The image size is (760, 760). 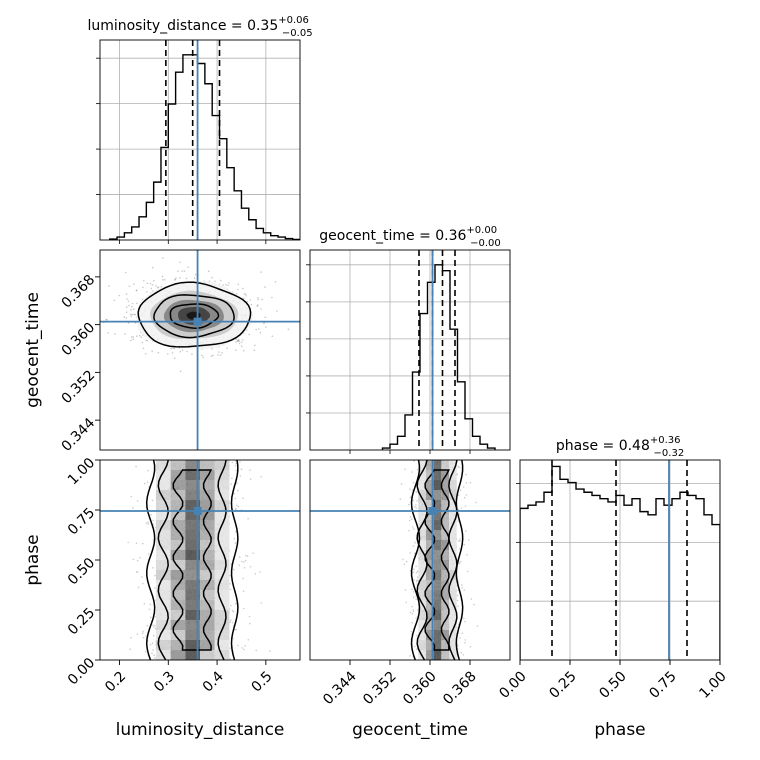 I want to click on x-axis-label-c1: geocent_time, so click(x=410, y=730).